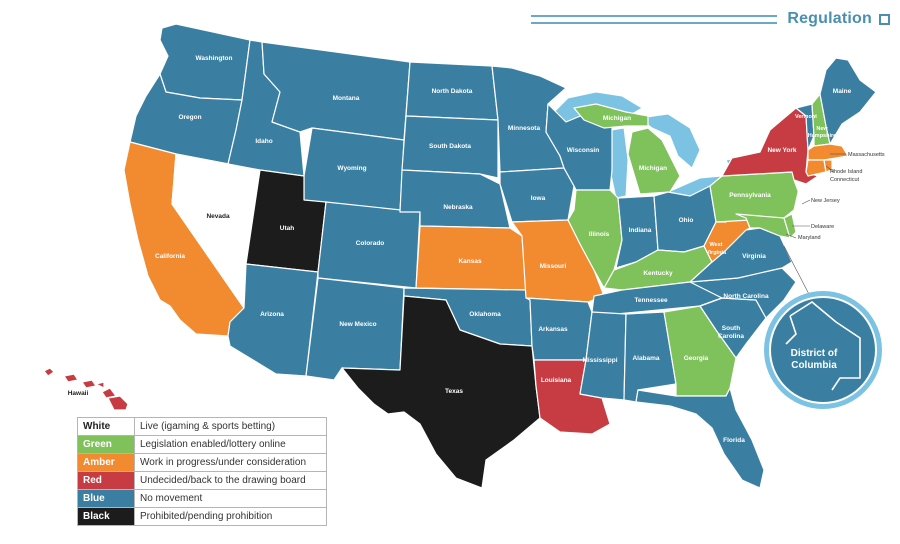 This screenshot has width=900, height=544. I want to click on label-north-dakota: North Dakota, so click(452, 91).